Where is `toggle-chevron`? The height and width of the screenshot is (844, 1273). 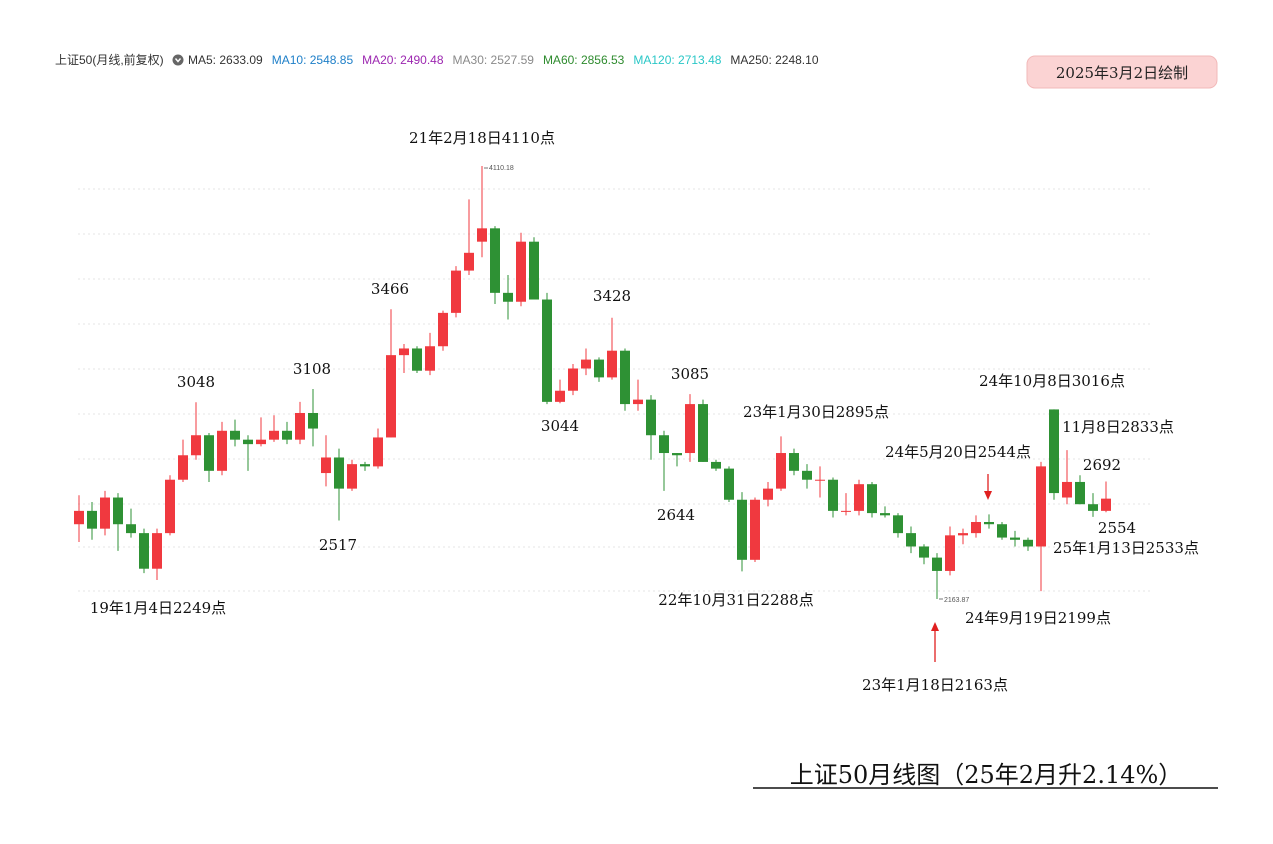
toggle-chevron is located at coordinates (178, 60).